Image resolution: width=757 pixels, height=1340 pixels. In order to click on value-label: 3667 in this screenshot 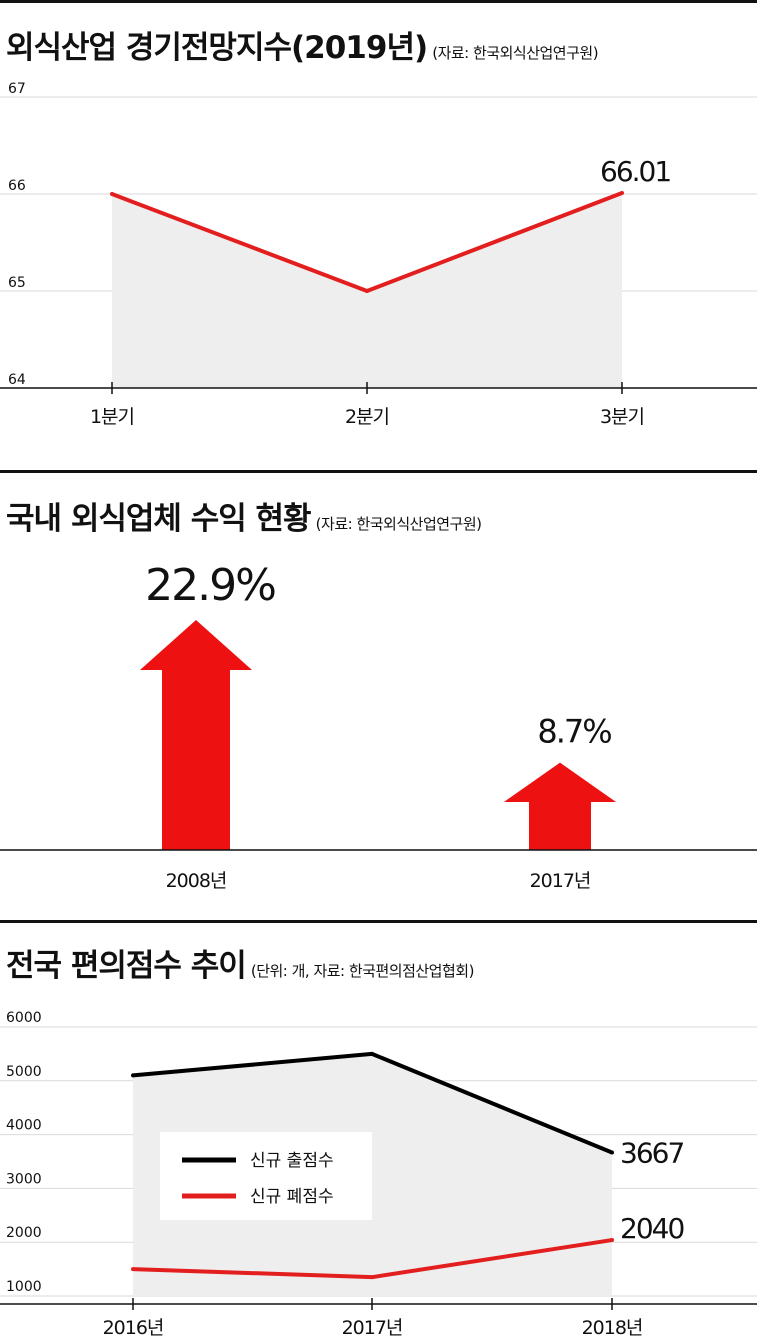, I will do `click(651, 1153)`.